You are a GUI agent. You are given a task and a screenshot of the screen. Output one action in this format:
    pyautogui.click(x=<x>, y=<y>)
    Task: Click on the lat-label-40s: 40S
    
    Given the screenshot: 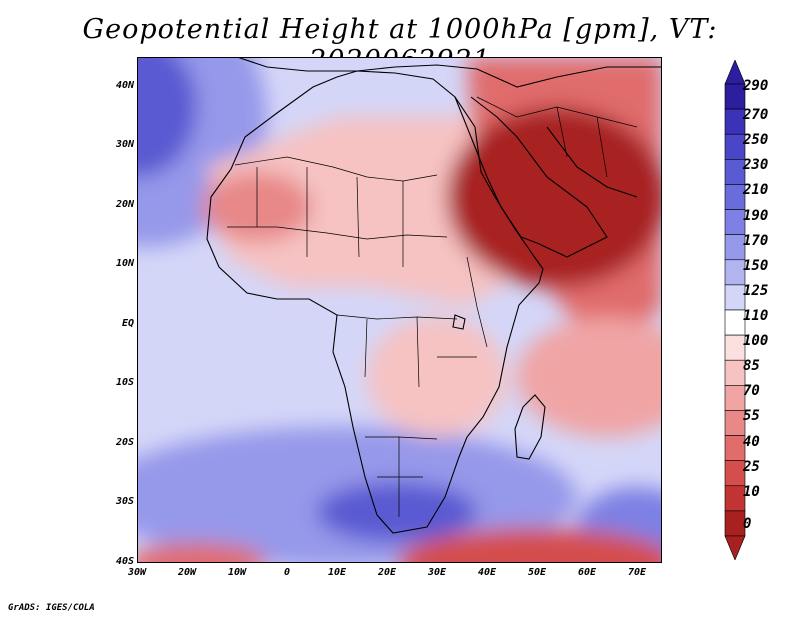 What is the action you would take?
    pyautogui.click(x=124, y=561)
    